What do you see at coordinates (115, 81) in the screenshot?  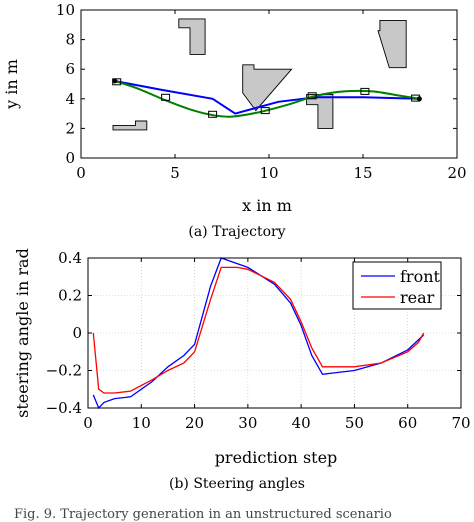 I see `start-marker` at bounding box center [115, 81].